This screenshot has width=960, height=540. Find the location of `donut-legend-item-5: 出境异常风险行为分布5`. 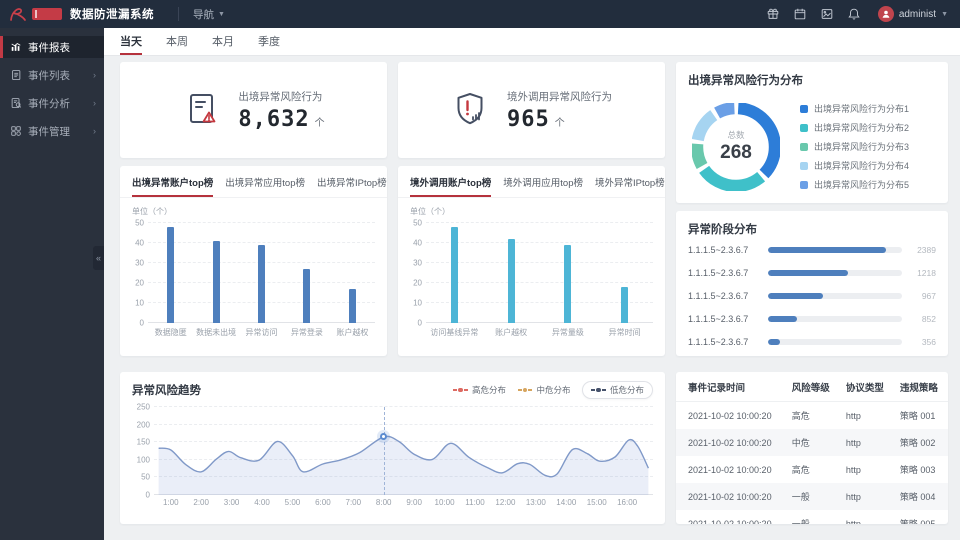

donut-legend-item-5: 出境异常风险行为分布5 is located at coordinates (854, 184).